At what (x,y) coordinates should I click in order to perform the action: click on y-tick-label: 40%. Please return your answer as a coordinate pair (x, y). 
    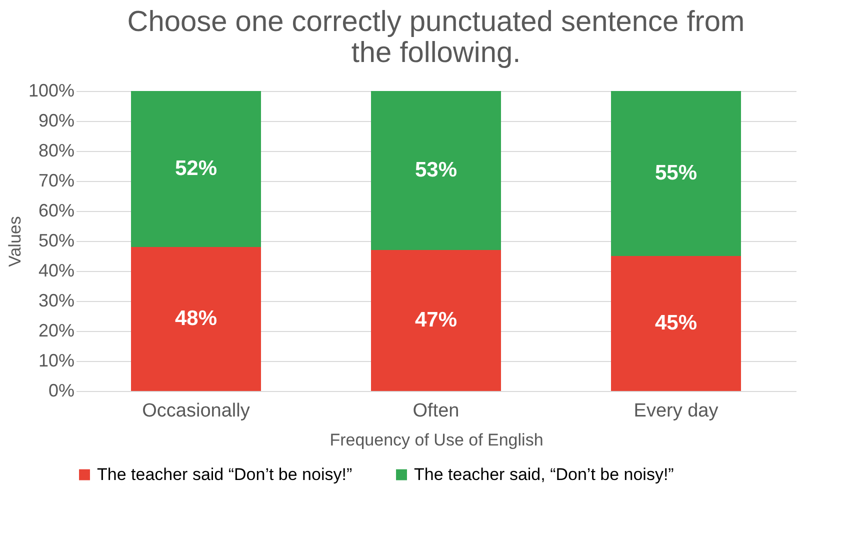
    Looking at the image, I should click on (56, 270).